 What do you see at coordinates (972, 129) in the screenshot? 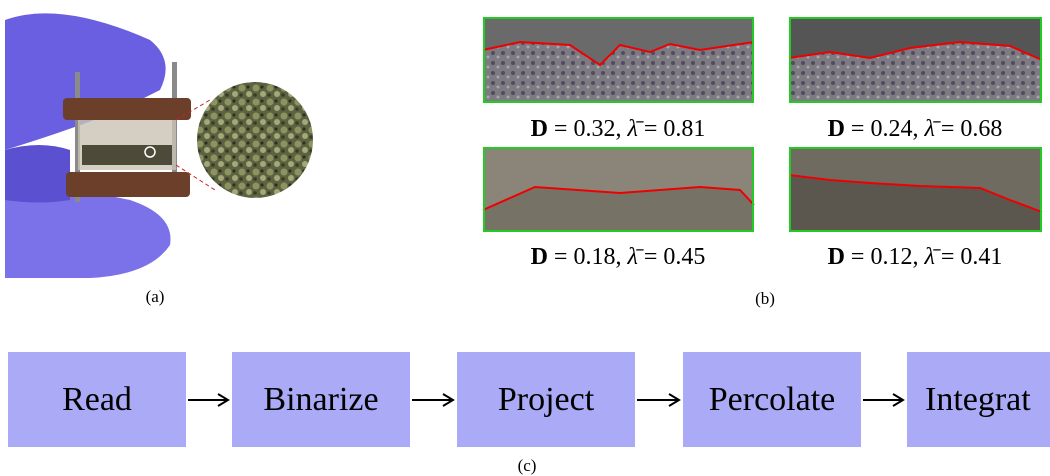
I see `lambda-value: = 0.68` at bounding box center [972, 129].